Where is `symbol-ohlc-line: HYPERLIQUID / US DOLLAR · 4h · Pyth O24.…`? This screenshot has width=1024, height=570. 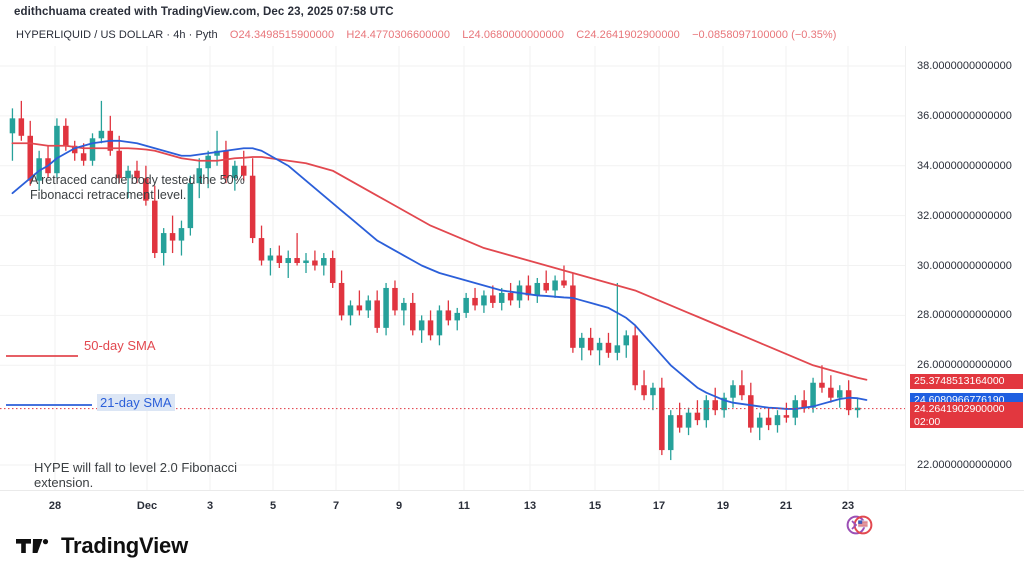 symbol-ohlc-line: HYPERLIQUID / US DOLLAR · 4h · Pyth O24.… is located at coordinates (426, 35).